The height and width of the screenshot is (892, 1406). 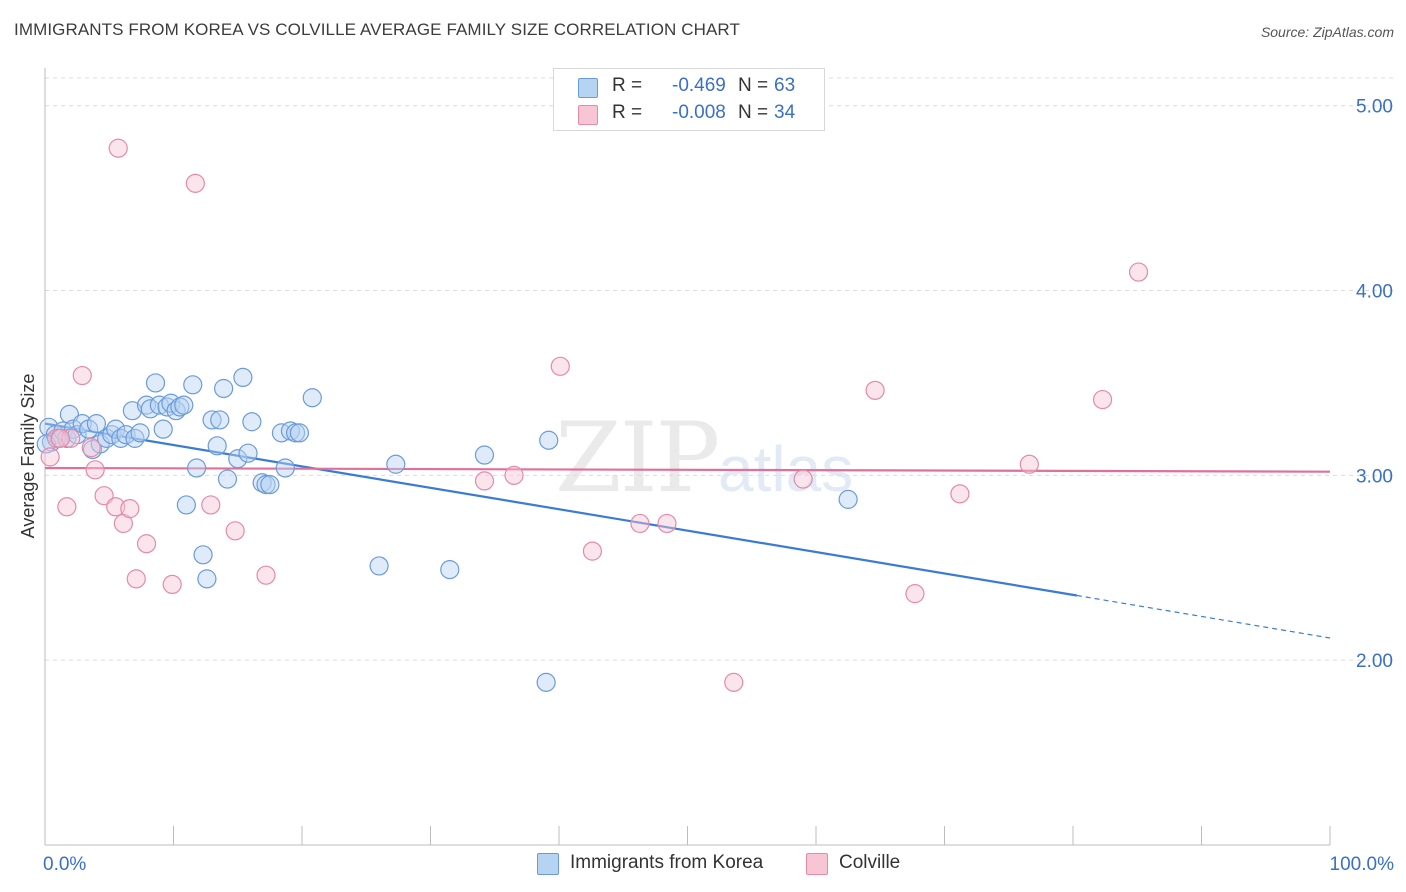 I want to click on bottom-legend-swatch-colville, so click(x=817, y=864).